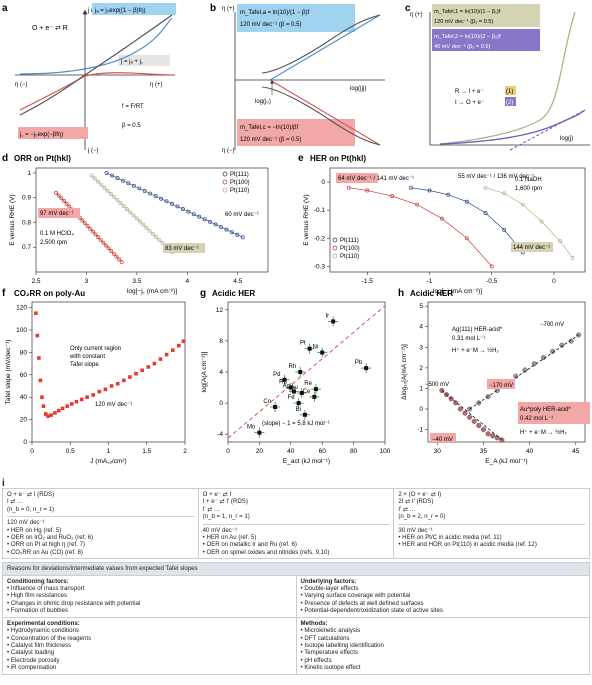 This screenshot has height=685, width=592. I want to click on c-box2-2: 40 mV dec⁻¹ (β₂ = 0.5), so click(462, 47).